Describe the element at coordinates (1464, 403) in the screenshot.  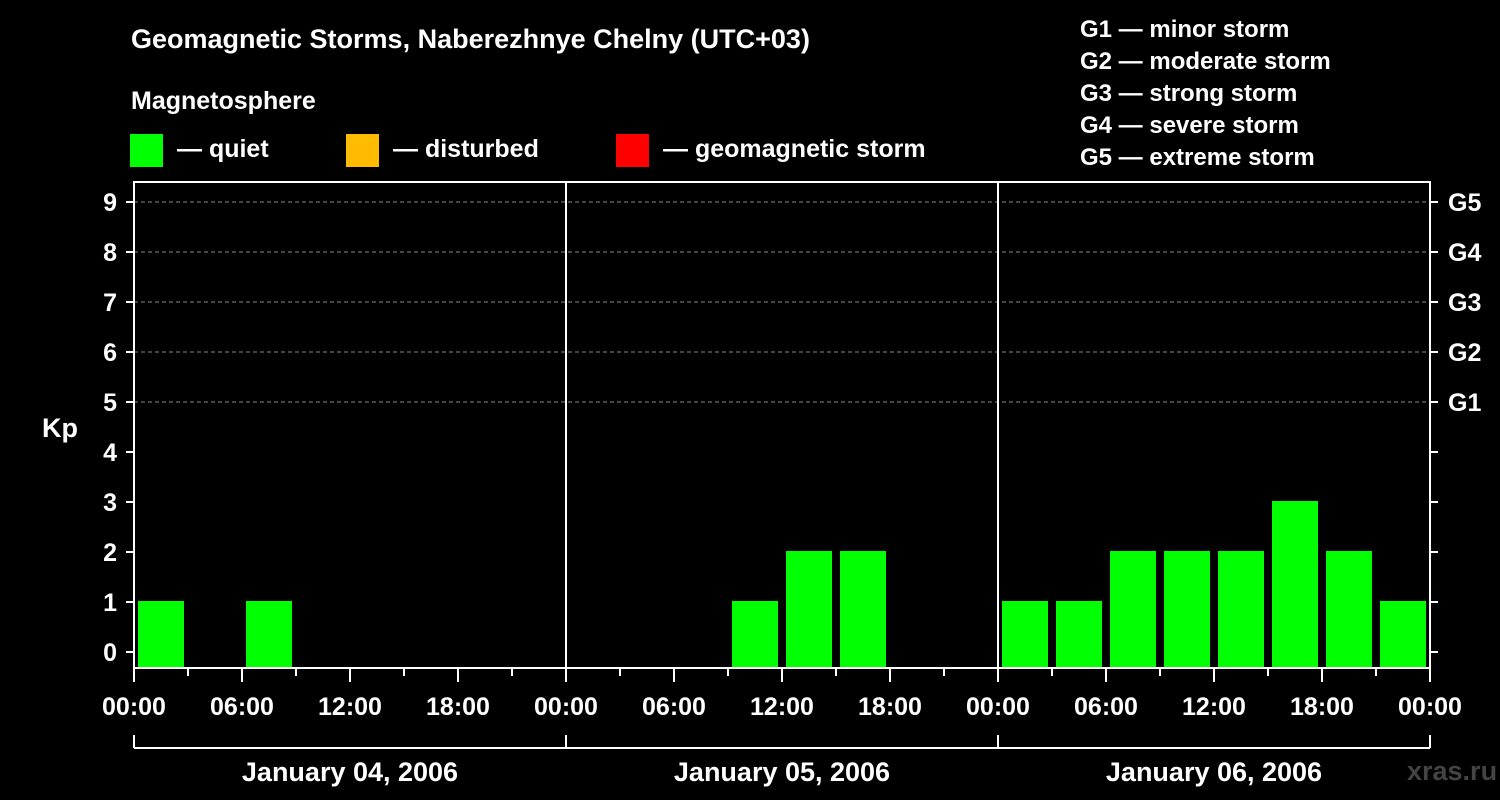
I see `g-level-label: G1` at that location.